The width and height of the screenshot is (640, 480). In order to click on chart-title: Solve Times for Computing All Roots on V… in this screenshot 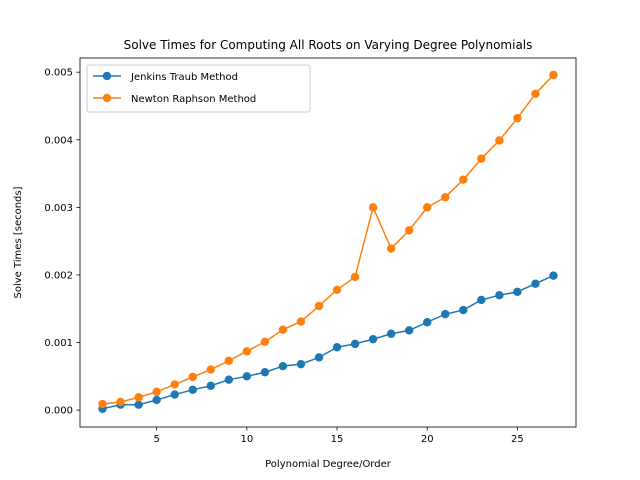, I will do `click(328, 45)`.